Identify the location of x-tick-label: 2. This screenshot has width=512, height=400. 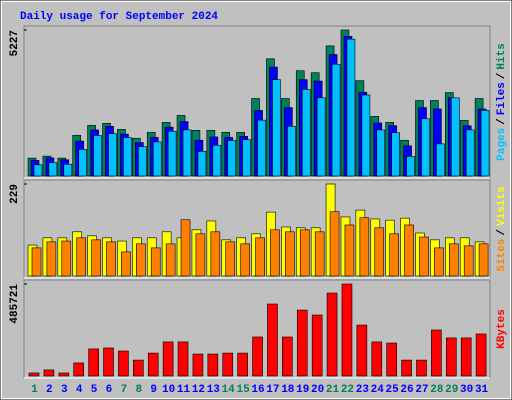
(49, 390).